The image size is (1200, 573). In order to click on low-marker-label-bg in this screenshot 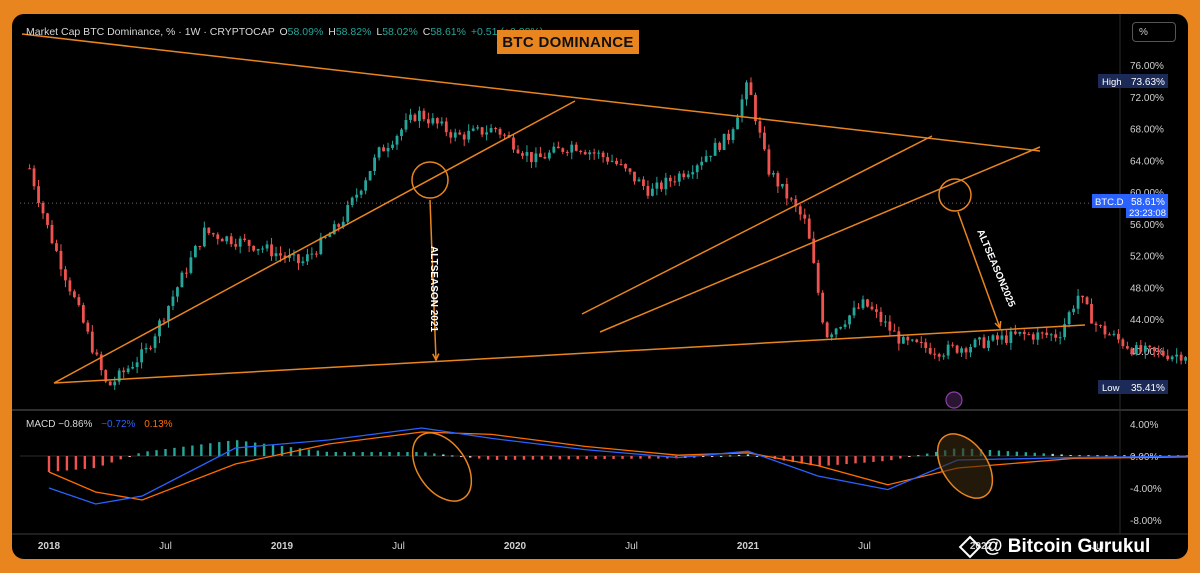, I will do `click(1112, 387)`.